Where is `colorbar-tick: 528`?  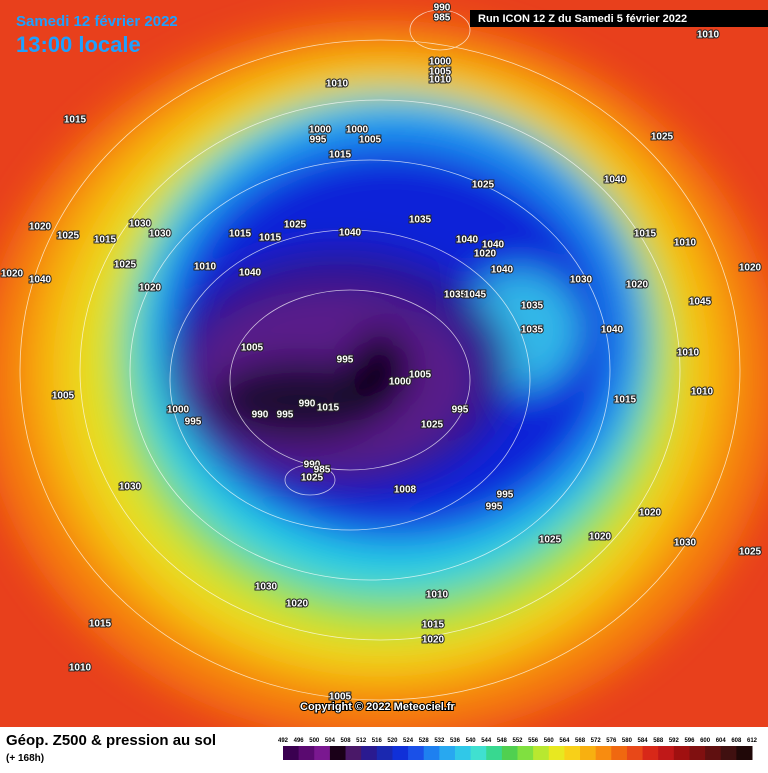
colorbar-tick: 528 is located at coordinates (424, 741).